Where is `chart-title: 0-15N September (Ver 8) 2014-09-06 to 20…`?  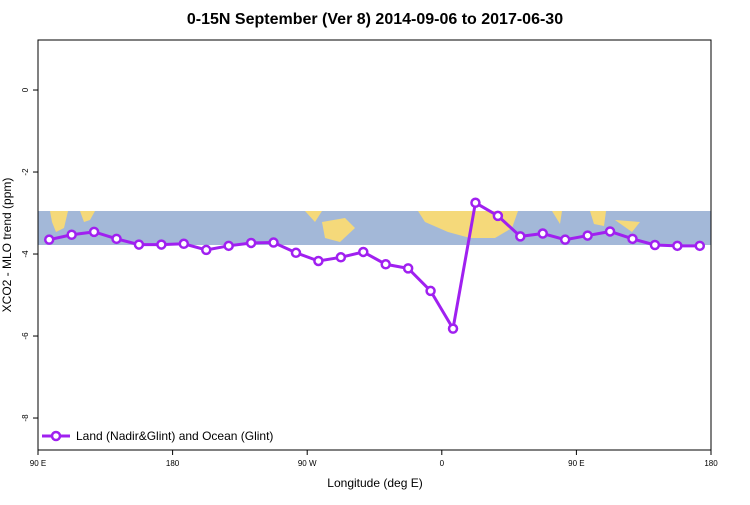
chart-title: 0-15N September (Ver 8) 2014-09-06 to 20… is located at coordinates (375, 19).